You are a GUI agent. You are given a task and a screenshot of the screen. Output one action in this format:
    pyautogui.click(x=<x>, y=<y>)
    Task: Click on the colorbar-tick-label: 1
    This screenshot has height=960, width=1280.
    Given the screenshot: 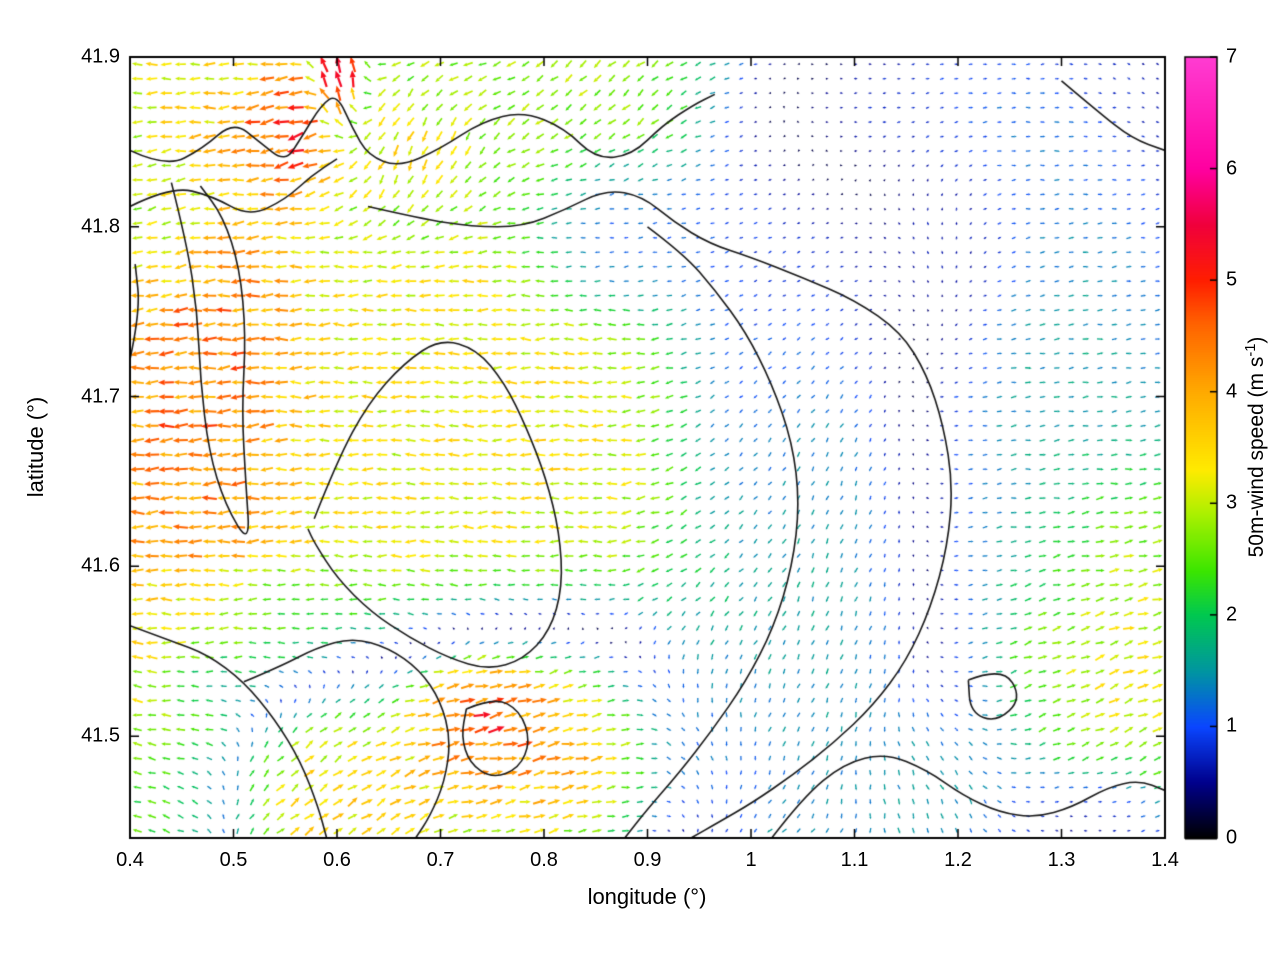 What is the action you would take?
    pyautogui.click(x=1232, y=725)
    